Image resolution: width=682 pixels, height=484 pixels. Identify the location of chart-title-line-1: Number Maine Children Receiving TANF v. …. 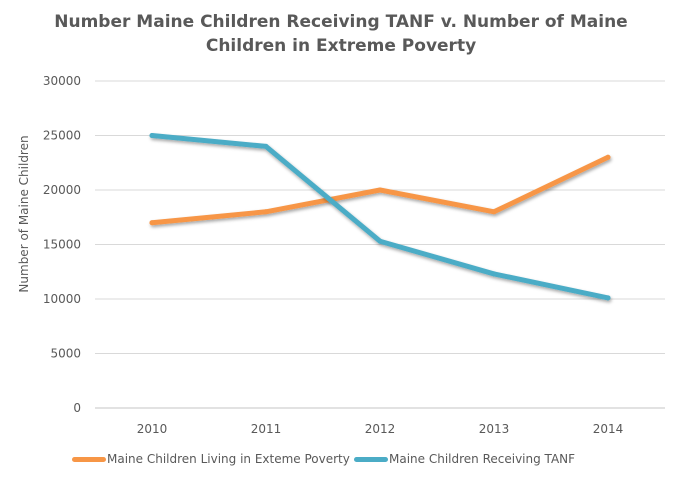
(341, 22).